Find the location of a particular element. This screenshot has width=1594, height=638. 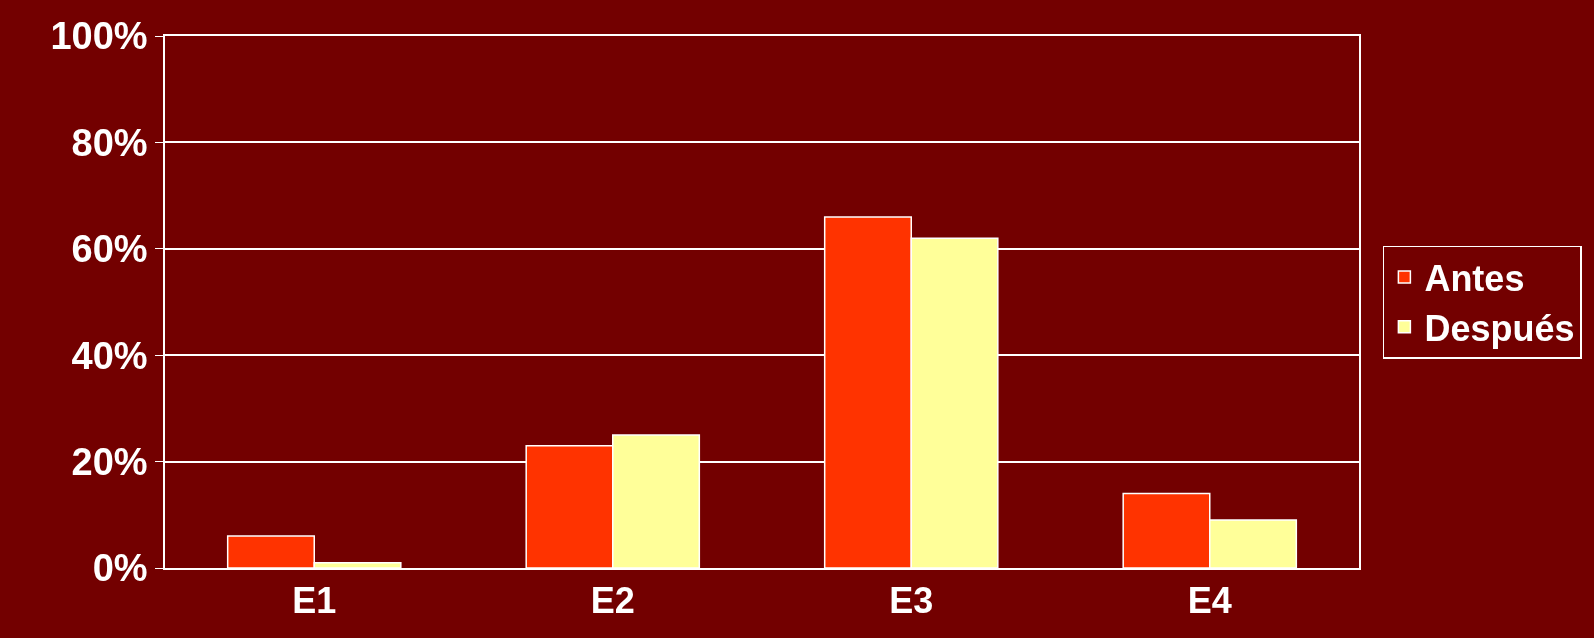

y-tick-label: 100% is located at coordinates (99, 36).